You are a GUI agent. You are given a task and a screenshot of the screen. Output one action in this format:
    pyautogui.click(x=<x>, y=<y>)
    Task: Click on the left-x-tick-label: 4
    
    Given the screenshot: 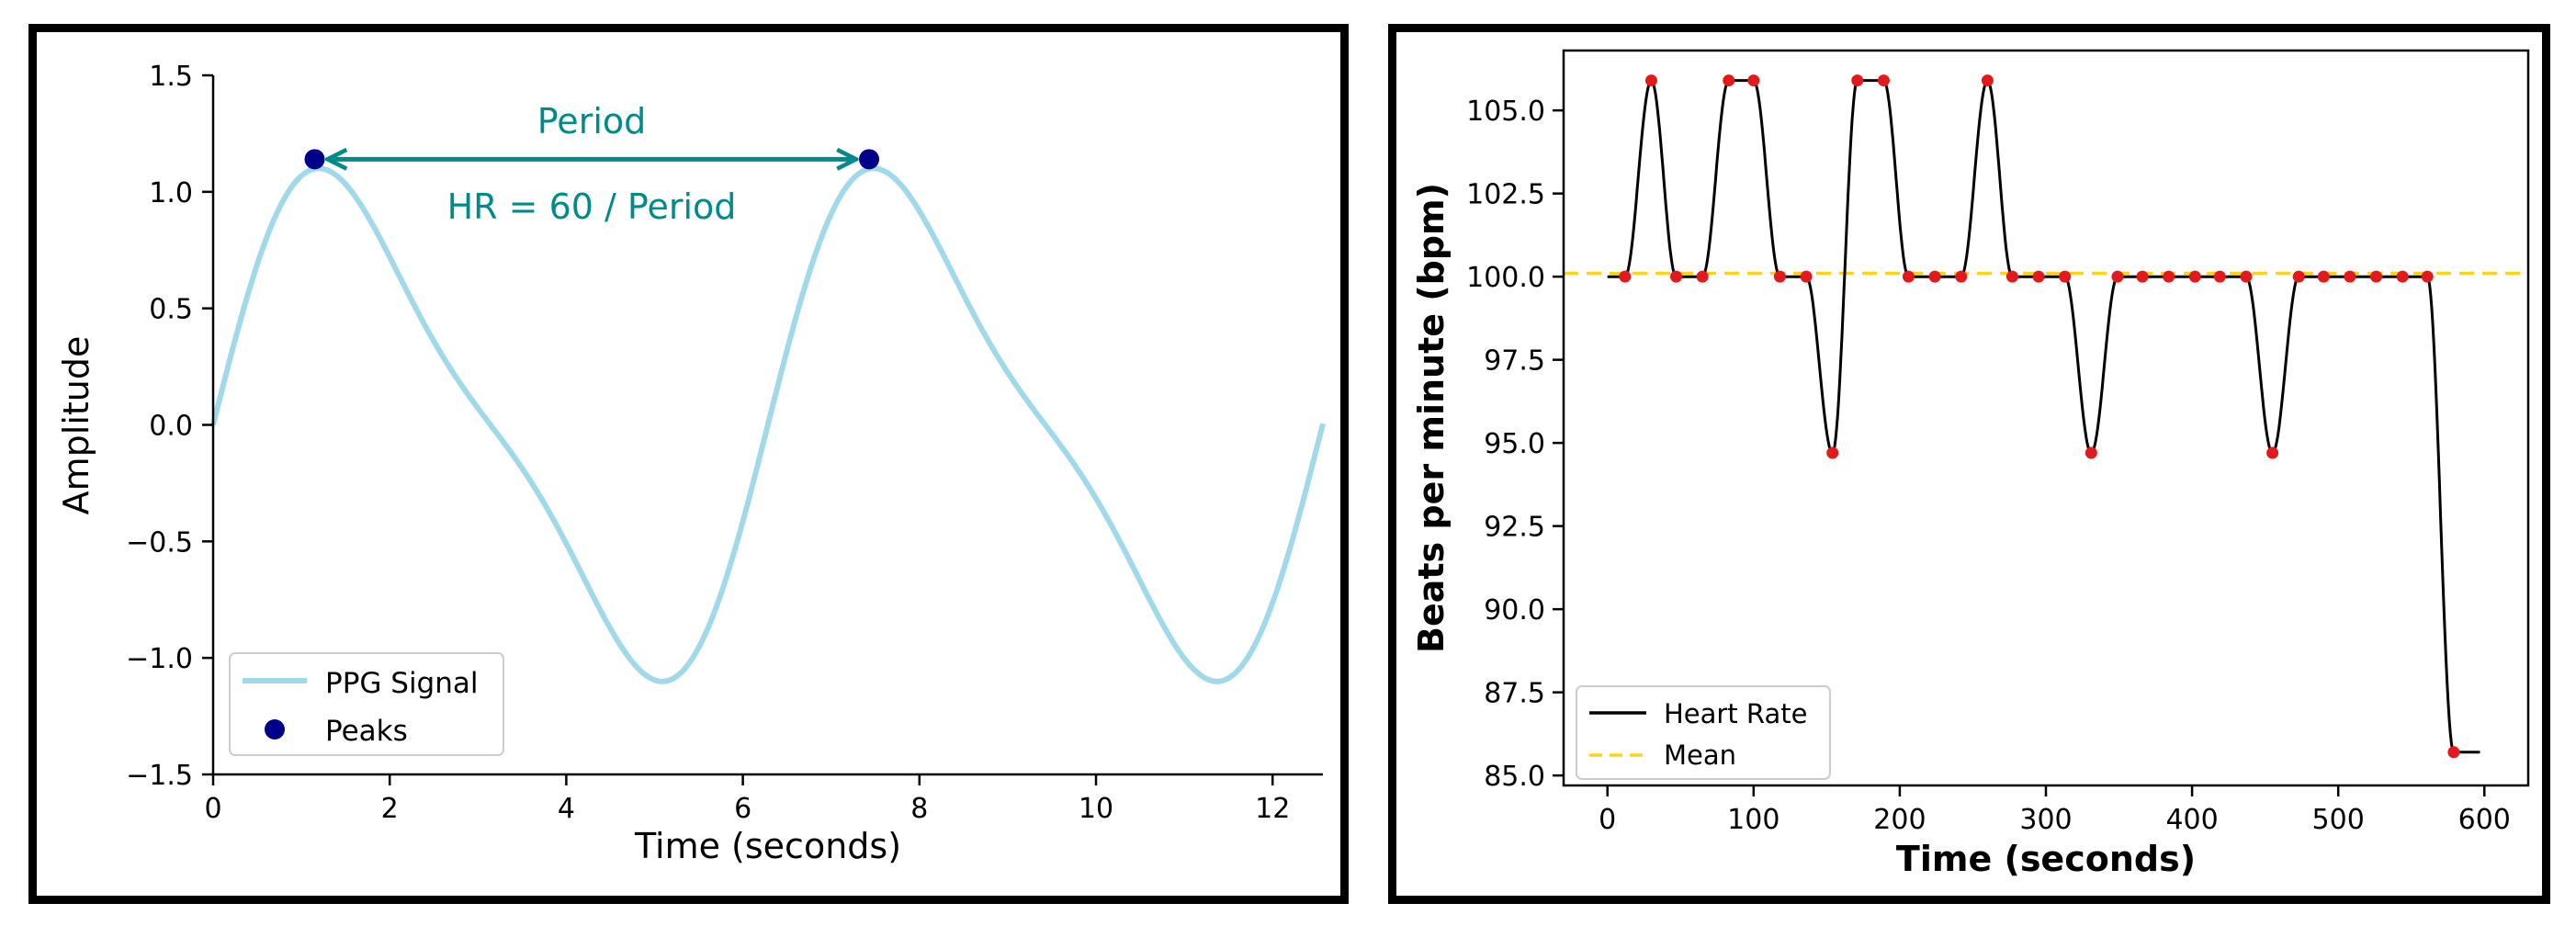 What is the action you would take?
    pyautogui.click(x=566, y=809)
    